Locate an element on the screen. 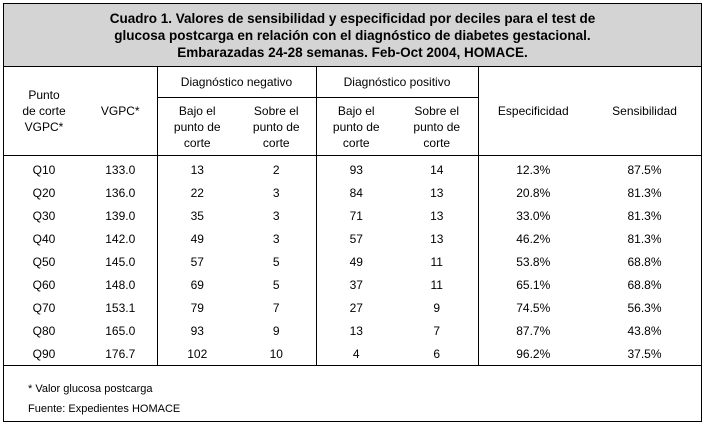  cell-vgpc: 148.0 is located at coordinates (120, 284).